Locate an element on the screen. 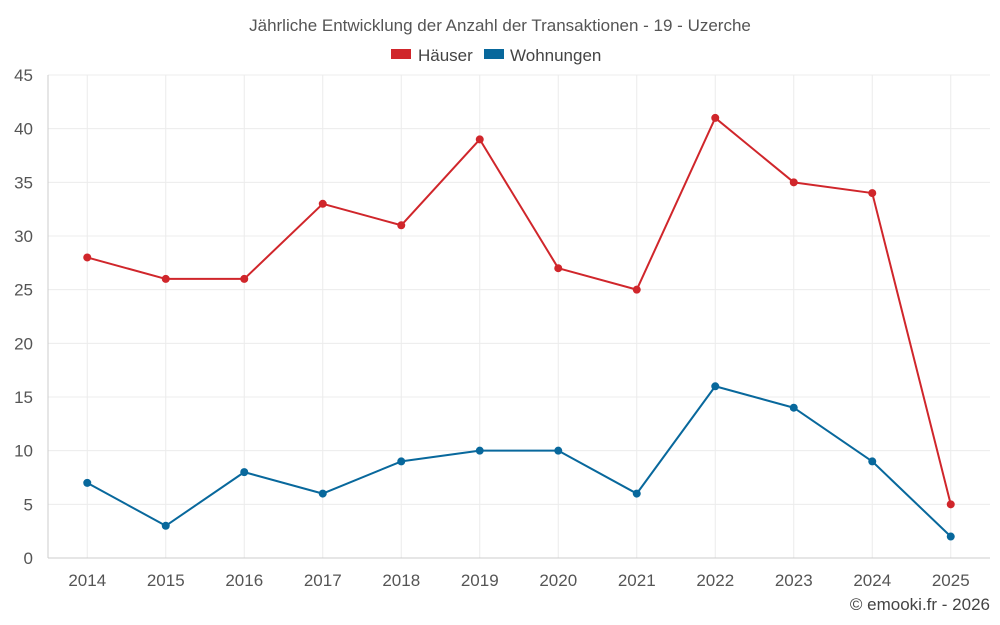 This screenshot has height=625, width=1000. x-tick-label: 2016 is located at coordinates (244, 580).